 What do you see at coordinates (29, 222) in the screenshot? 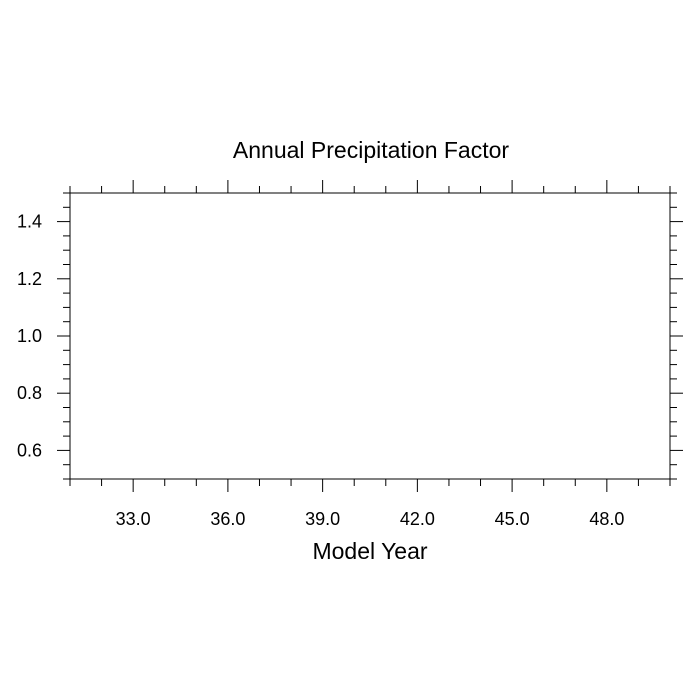
I see `y-tick-label: 1.4` at bounding box center [29, 222].